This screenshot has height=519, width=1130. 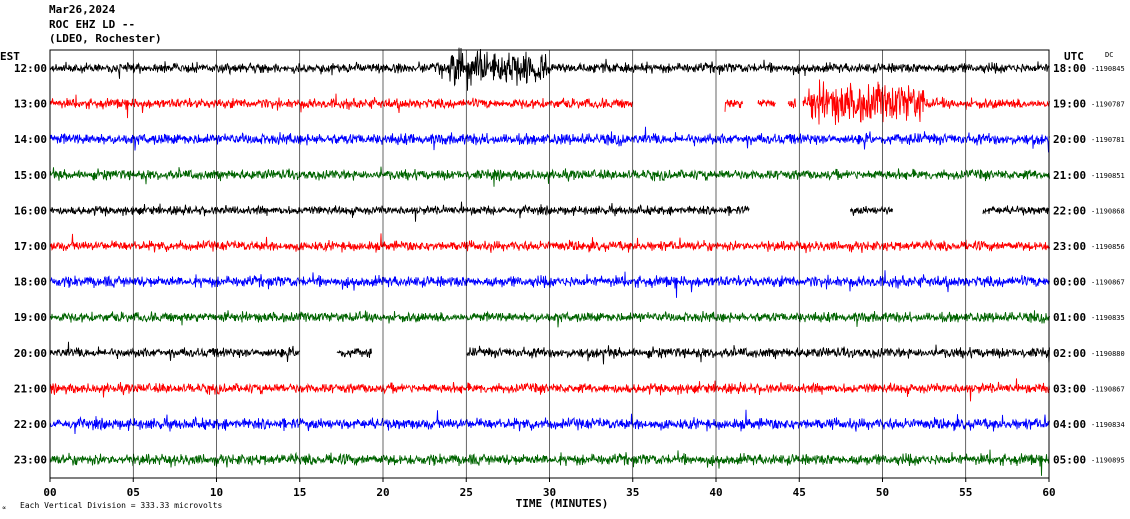 I want to click on est-row-label: 18:00, so click(x=30, y=282).